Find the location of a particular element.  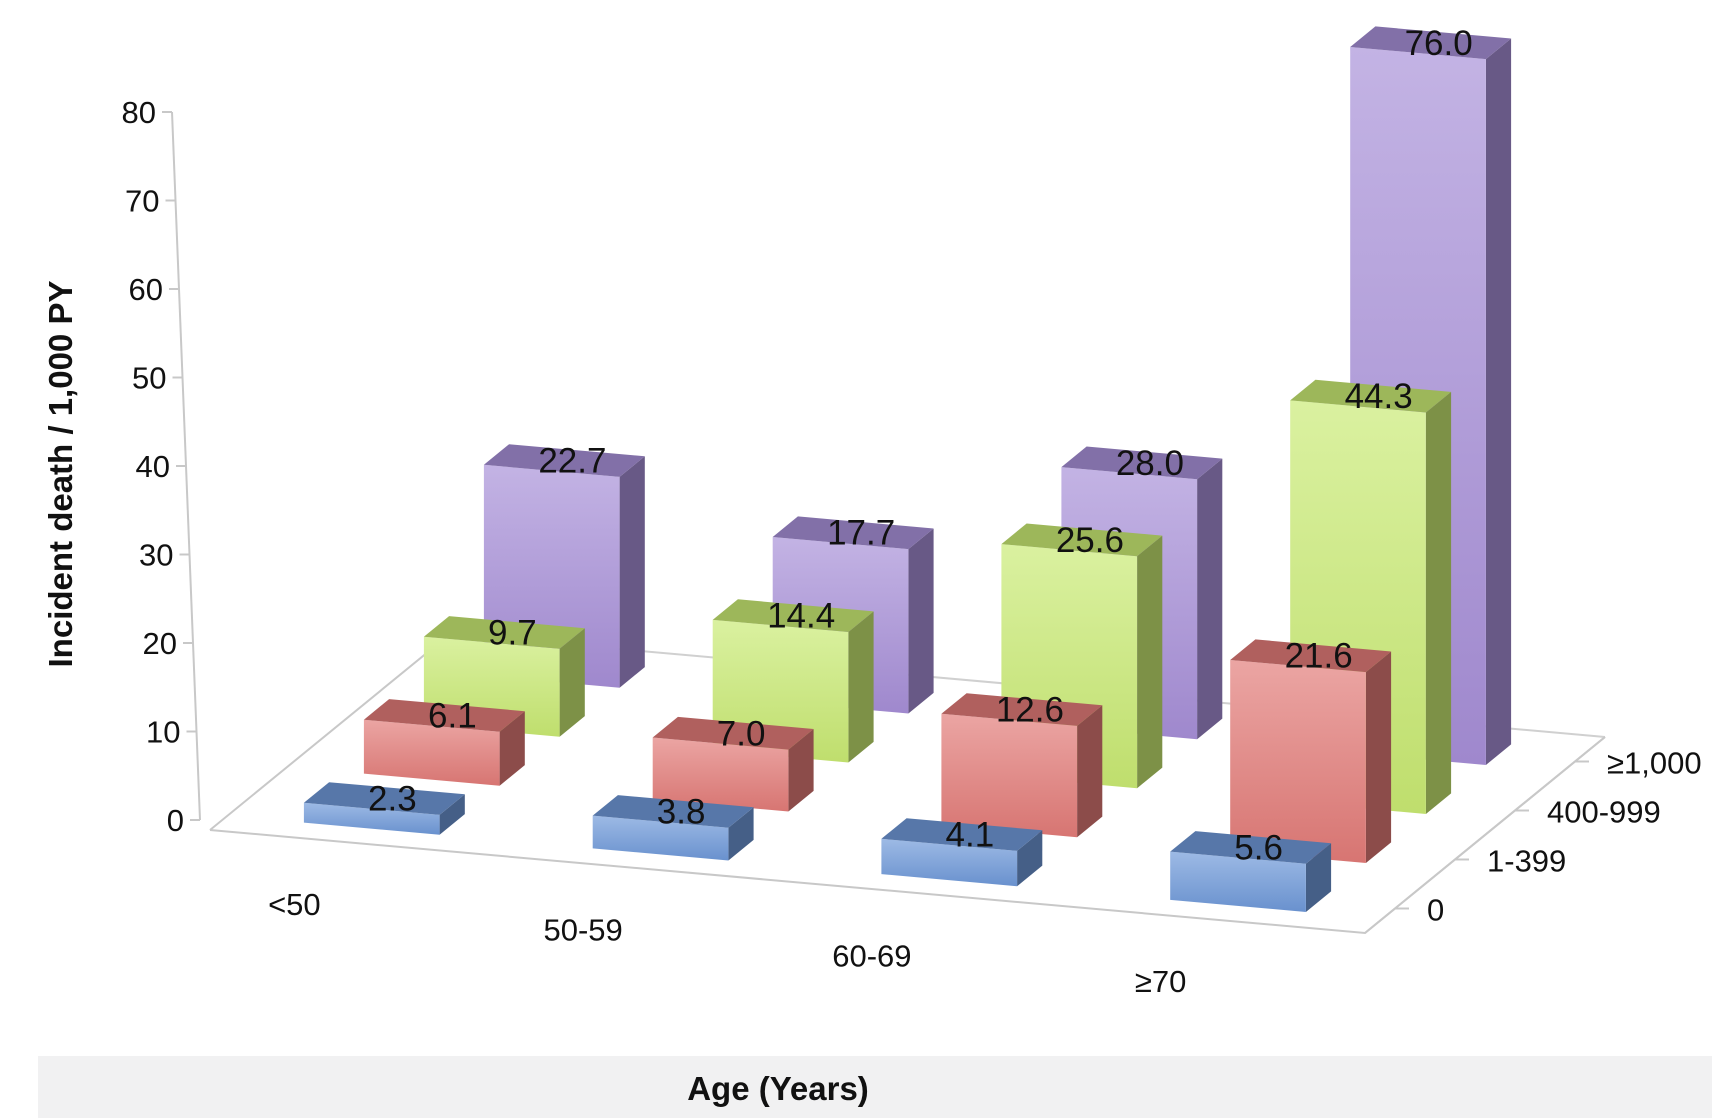

data-label: 12.6 is located at coordinates (1030, 710).